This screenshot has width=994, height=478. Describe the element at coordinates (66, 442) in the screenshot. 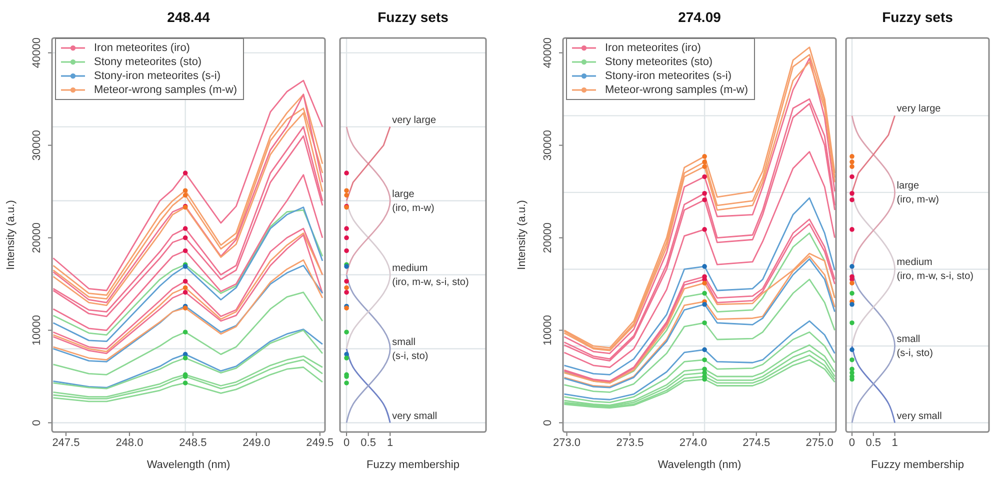

I see `x-tick-label: 247.5` at that location.